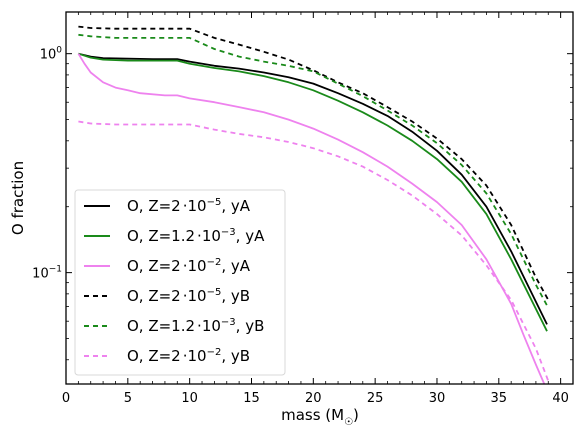 This screenshot has height=439, width=586. Describe the element at coordinates (348, 422) in the screenshot. I see `x-axis-label-sun-symbol: ☉` at that location.